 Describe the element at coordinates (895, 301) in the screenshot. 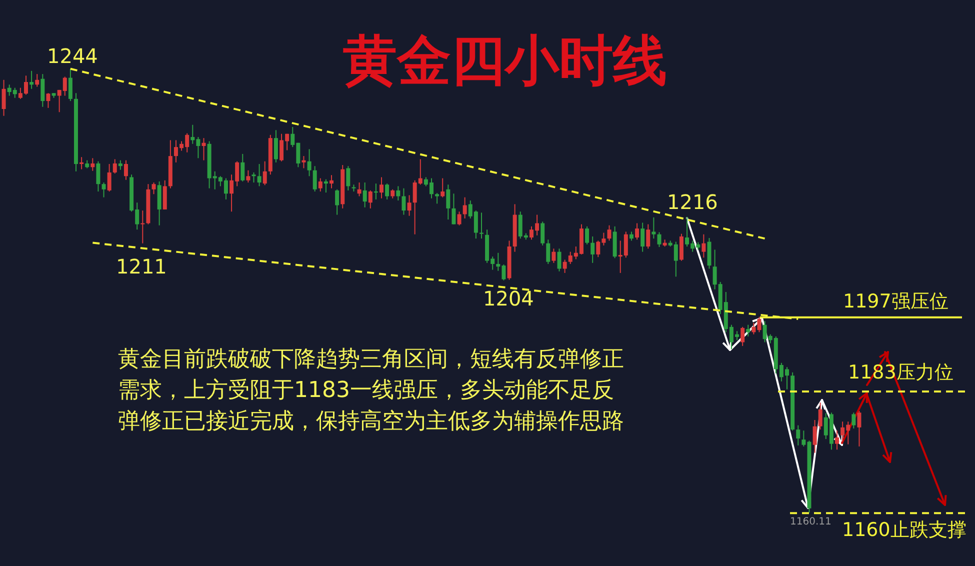

I see `ref-line-label: 1197强压位` at that location.